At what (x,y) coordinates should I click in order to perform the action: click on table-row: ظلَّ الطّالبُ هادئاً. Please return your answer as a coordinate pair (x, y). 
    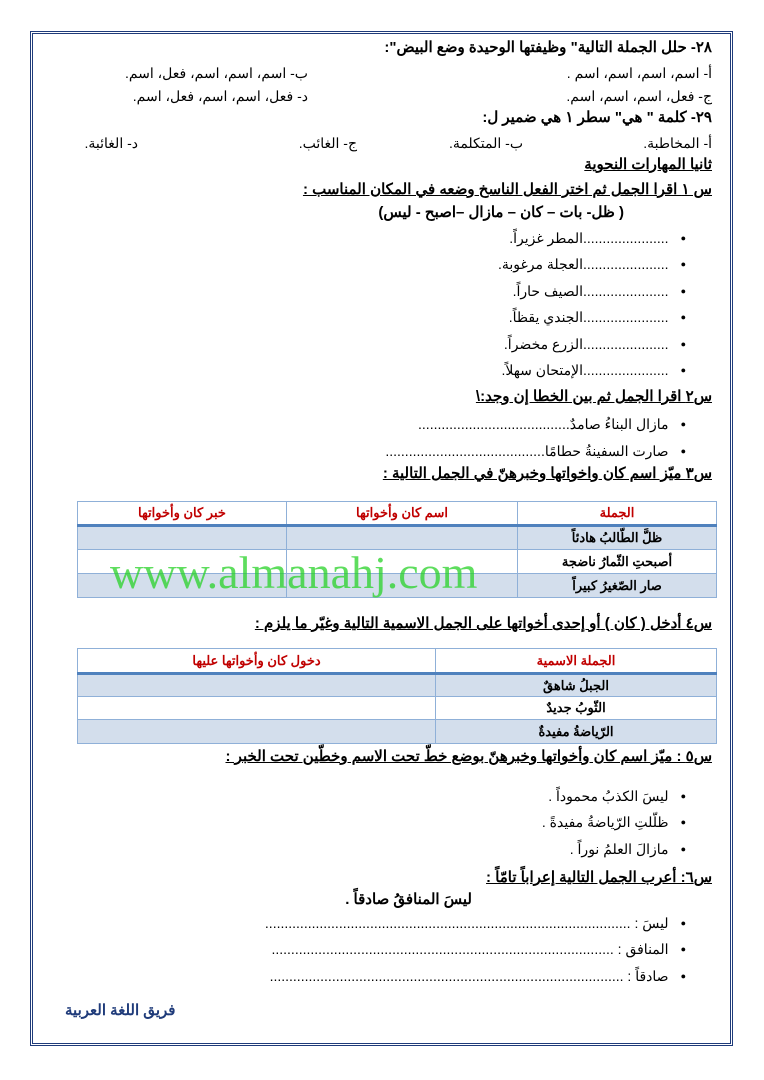
    Looking at the image, I should click on (397, 537).